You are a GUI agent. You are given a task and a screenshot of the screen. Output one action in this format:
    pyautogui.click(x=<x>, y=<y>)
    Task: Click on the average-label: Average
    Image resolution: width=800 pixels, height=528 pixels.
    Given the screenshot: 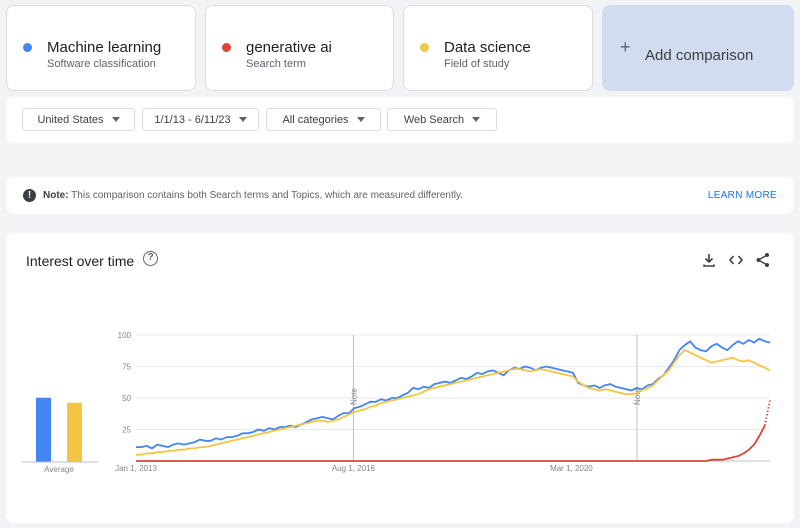 What is the action you would take?
    pyautogui.click(x=59, y=469)
    